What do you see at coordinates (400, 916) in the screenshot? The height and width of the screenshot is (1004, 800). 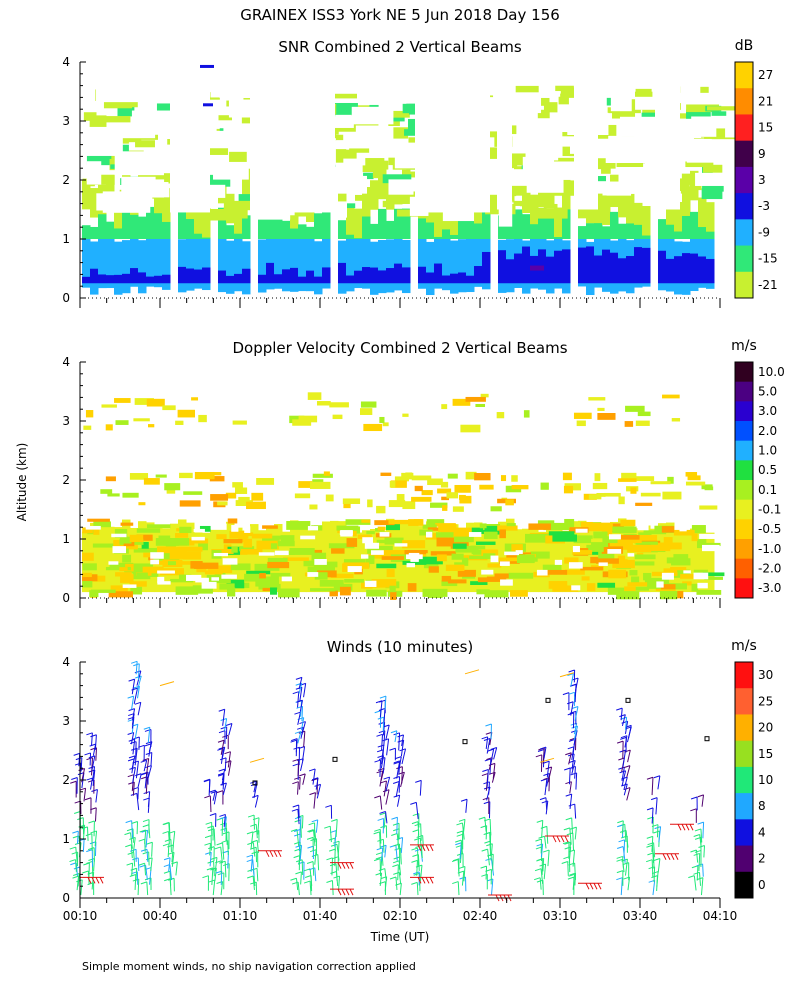 I see `x-tick-label: 02:10` at bounding box center [400, 916].